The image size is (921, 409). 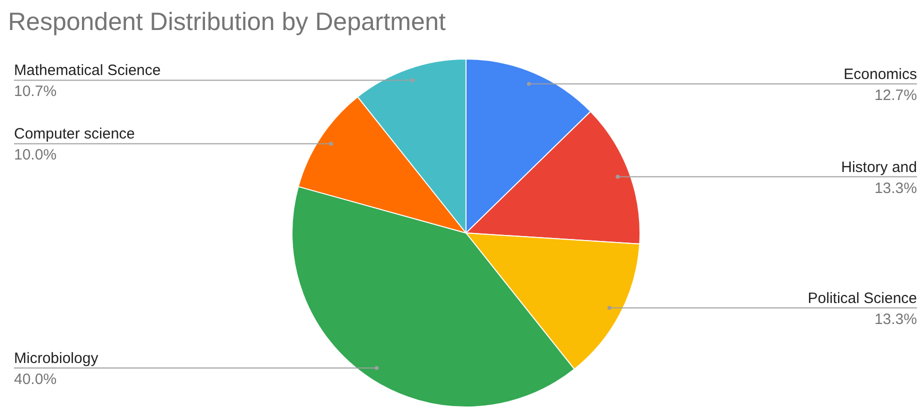 I want to click on data-label: 12.7%, so click(x=895, y=95).